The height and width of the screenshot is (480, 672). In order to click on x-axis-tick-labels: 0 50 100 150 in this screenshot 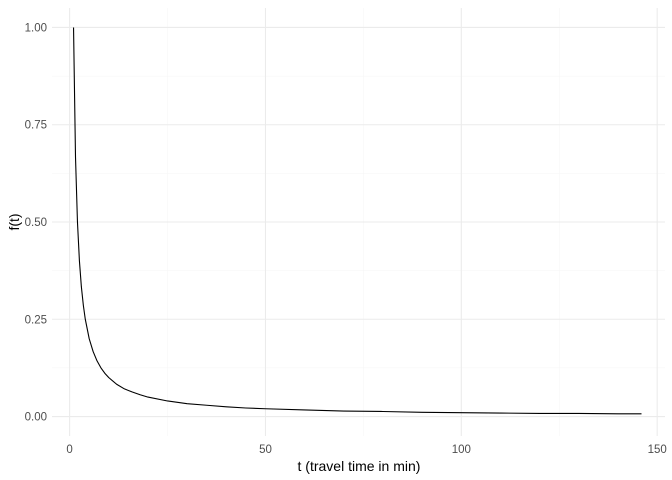, I will do `click(366, 450)`.